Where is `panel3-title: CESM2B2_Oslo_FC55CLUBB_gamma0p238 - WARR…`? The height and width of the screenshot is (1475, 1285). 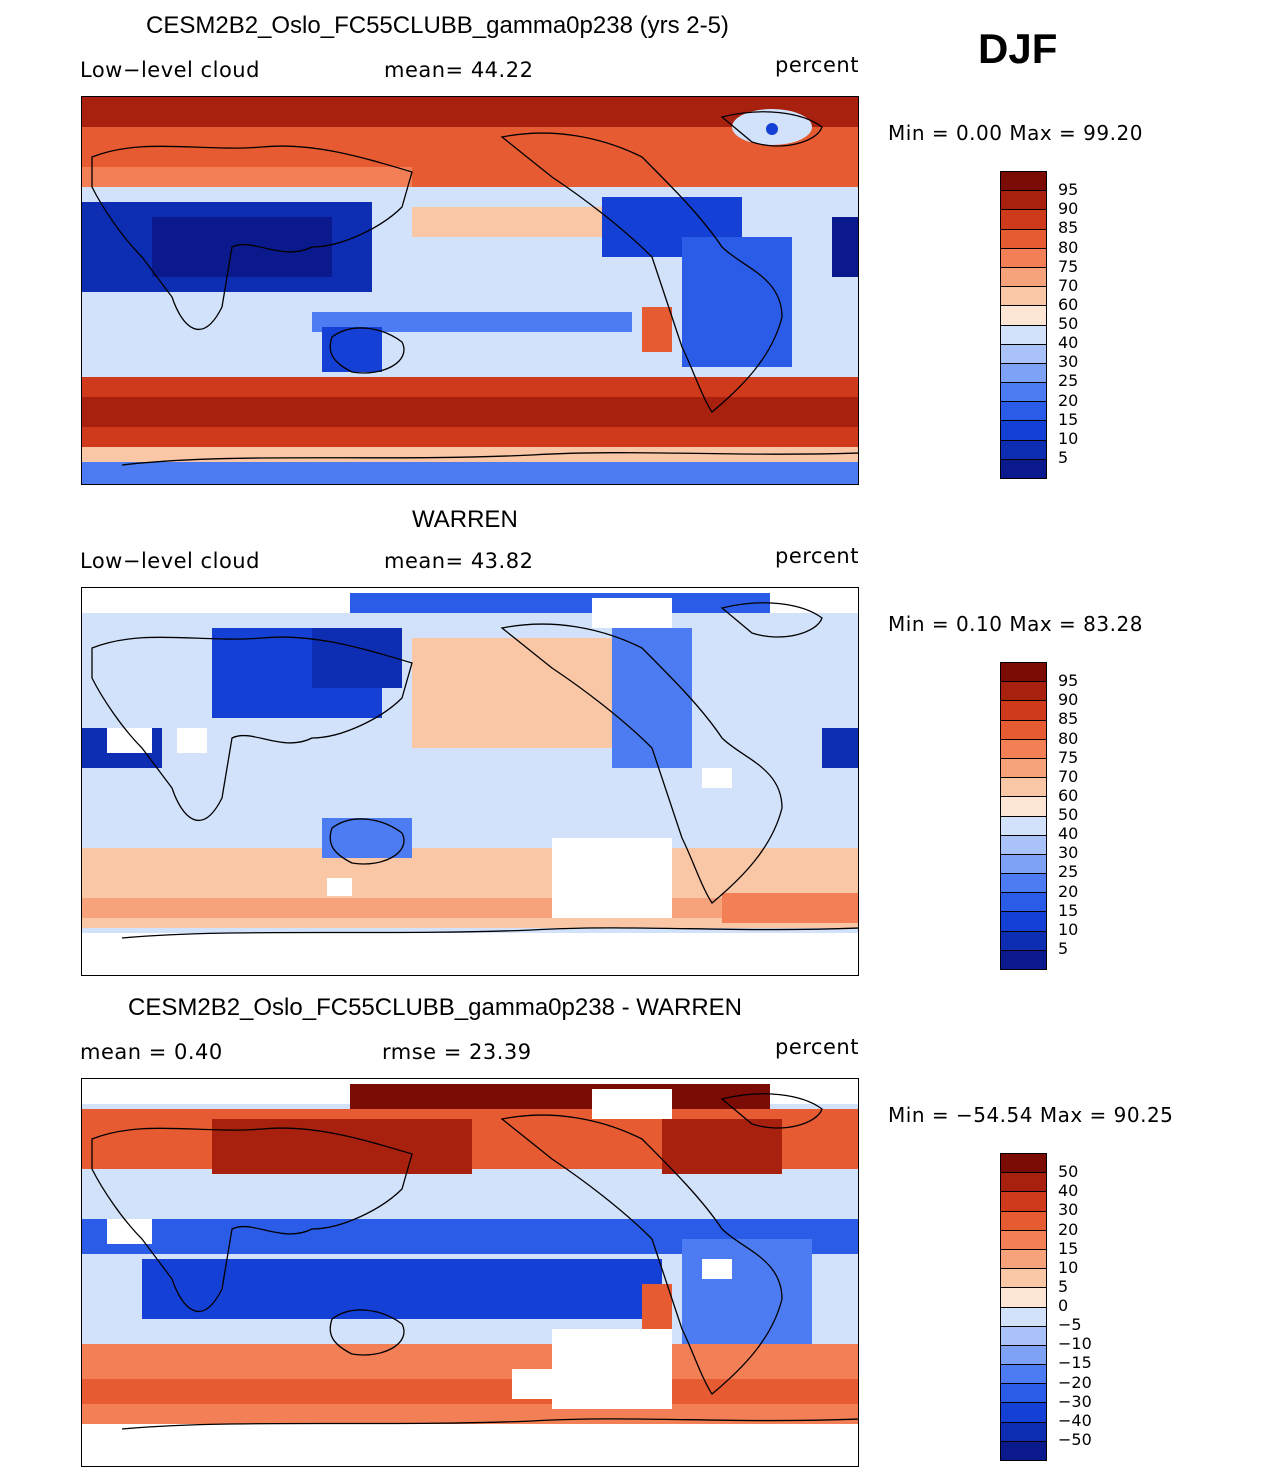 panel3-title: CESM2B2_Oslo_FC55CLUBB_gamma0p238 - WARR… is located at coordinates (435, 1007).